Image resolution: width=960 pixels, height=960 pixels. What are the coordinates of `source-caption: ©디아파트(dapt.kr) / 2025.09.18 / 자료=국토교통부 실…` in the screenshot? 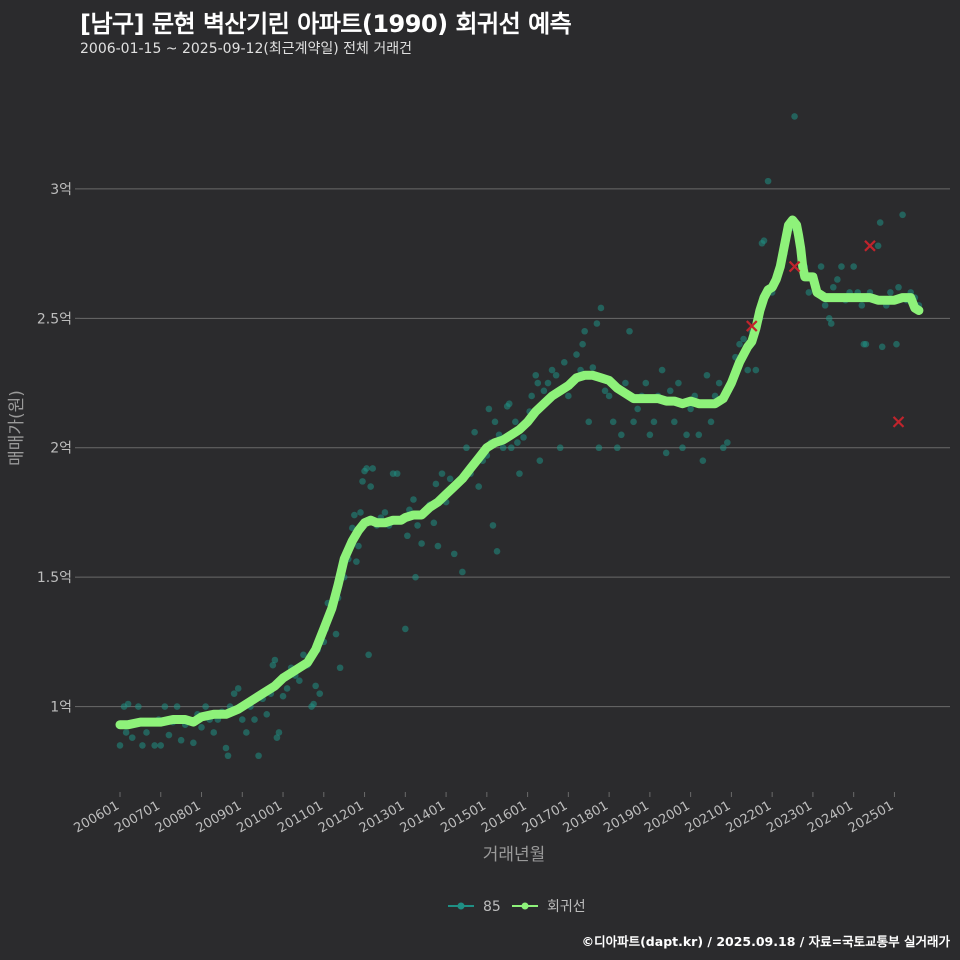 It's located at (765, 941).